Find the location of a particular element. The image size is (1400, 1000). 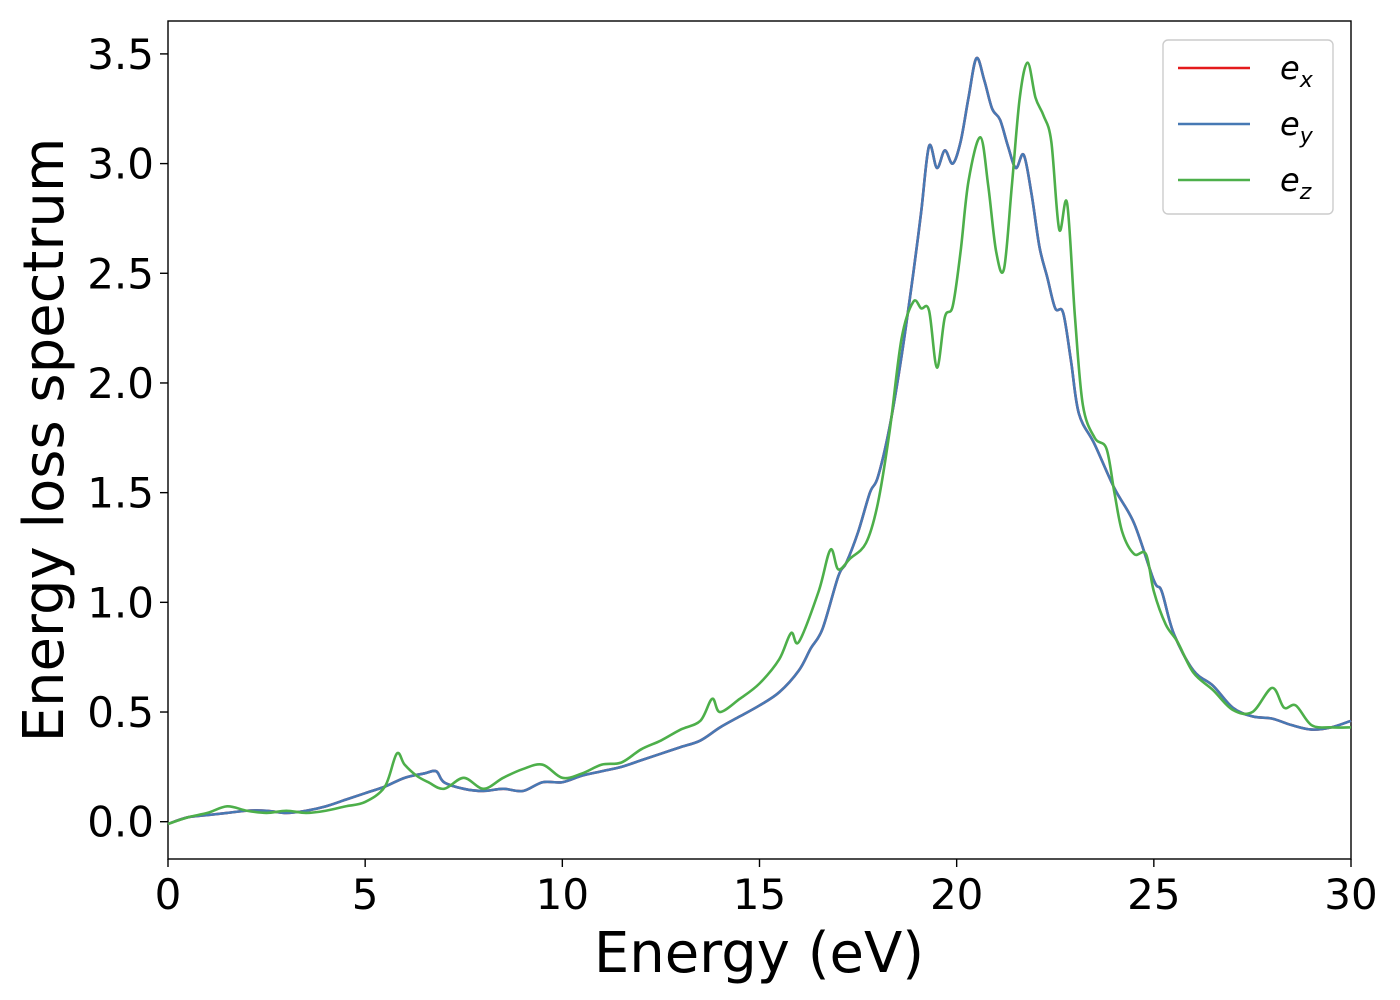

x-tick-label: 20 is located at coordinates (956, 894).